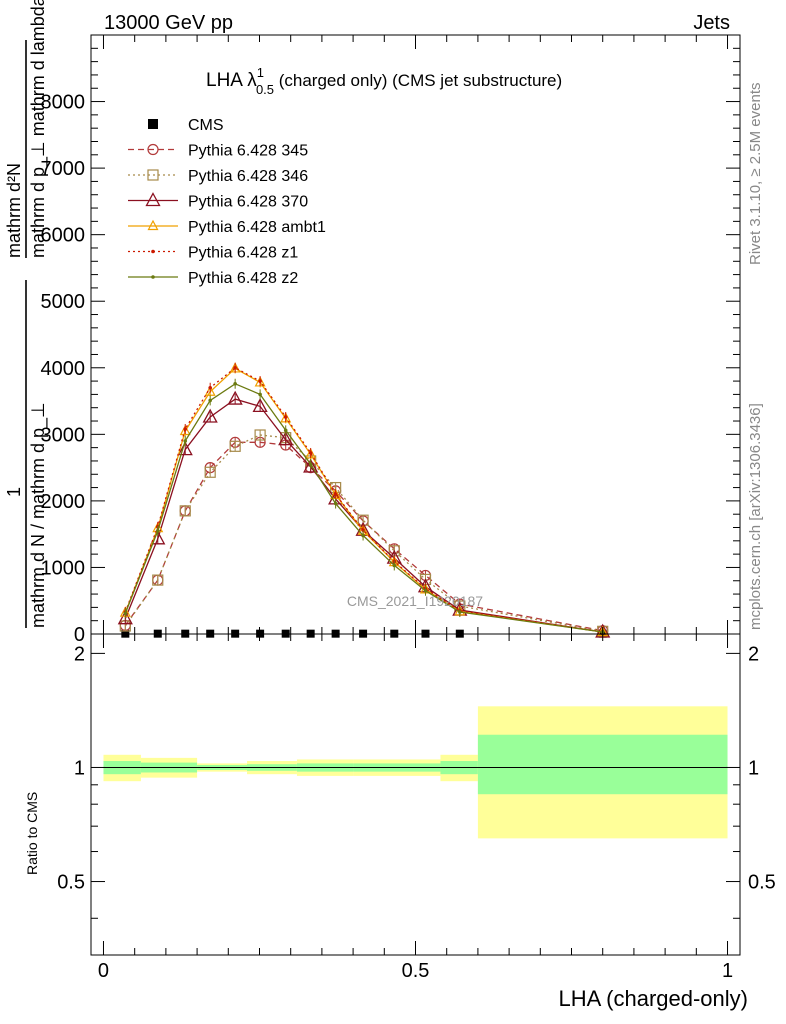 The width and height of the screenshot is (786, 1024). I want to click on ratio-ytick-label-right: 2, so click(753, 654).